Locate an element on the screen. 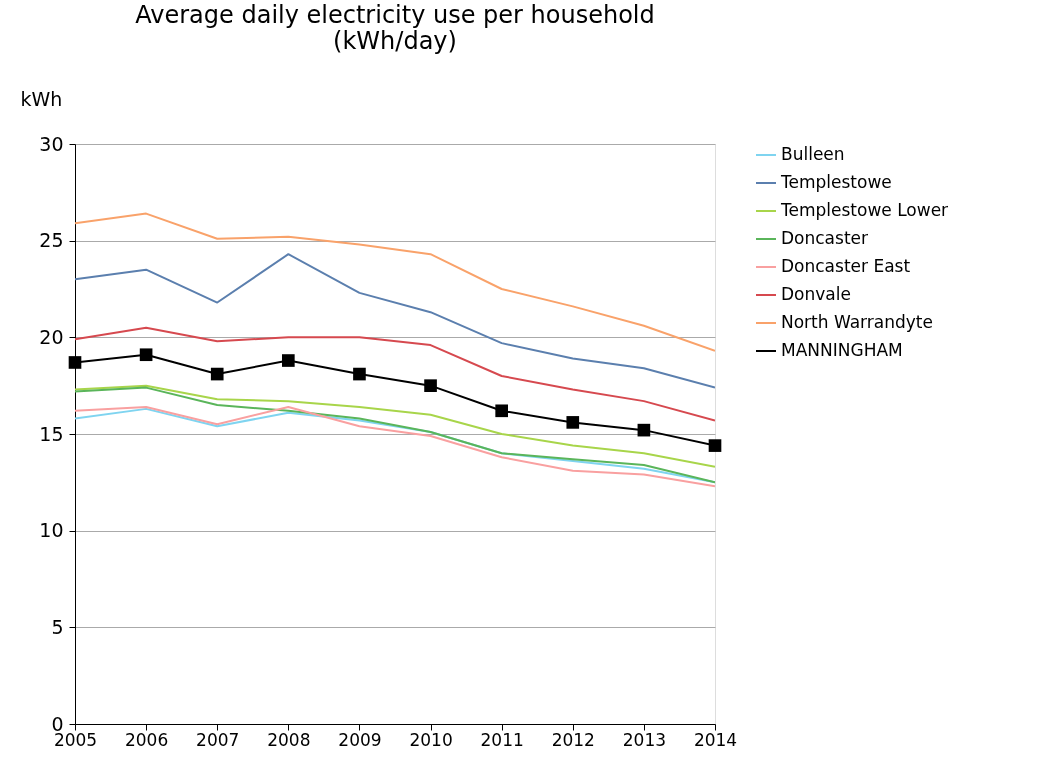  y-tick-label: 10 is located at coordinates (51, 530).